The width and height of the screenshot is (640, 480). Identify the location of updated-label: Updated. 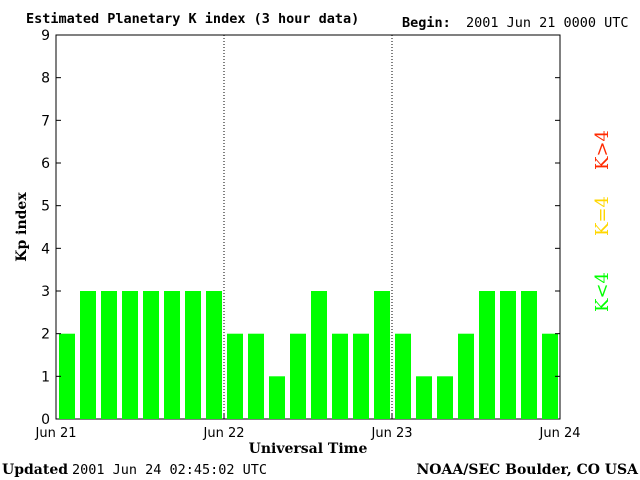
(35, 470).